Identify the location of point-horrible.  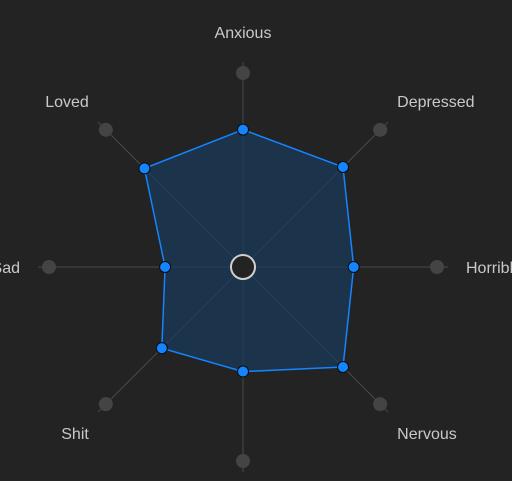
(353, 267).